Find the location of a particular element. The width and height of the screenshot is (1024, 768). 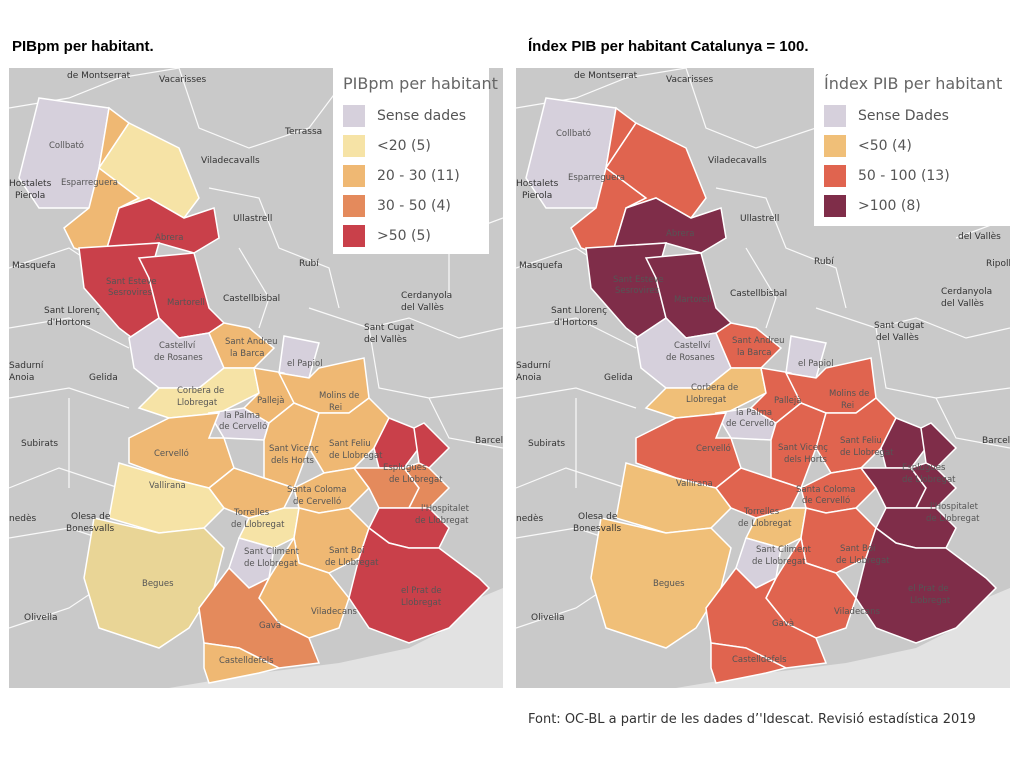

place-label: Anoia is located at coordinates (21, 378).